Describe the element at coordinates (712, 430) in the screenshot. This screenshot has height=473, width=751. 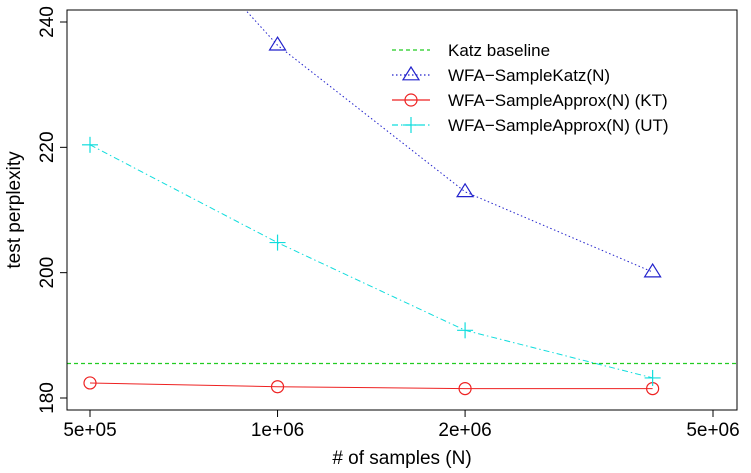
I see `x-tick-label: 5e+06` at that location.